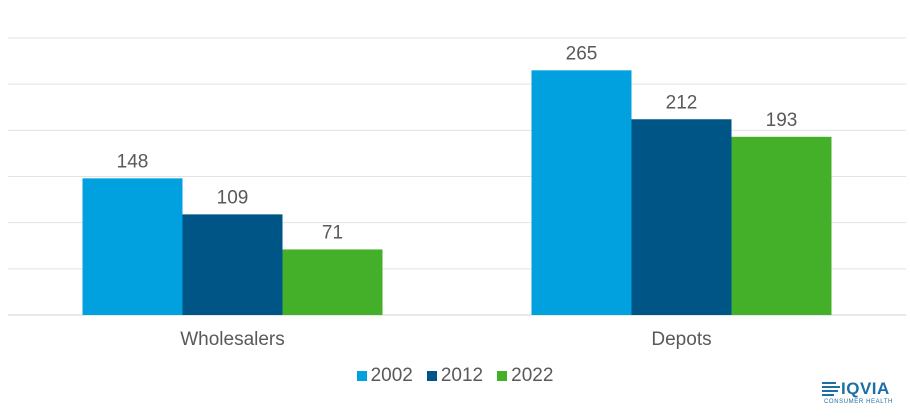 The image size is (910, 417). What do you see at coordinates (831, 389) in the screenshot?
I see `logo-lines-icon` at bounding box center [831, 389].